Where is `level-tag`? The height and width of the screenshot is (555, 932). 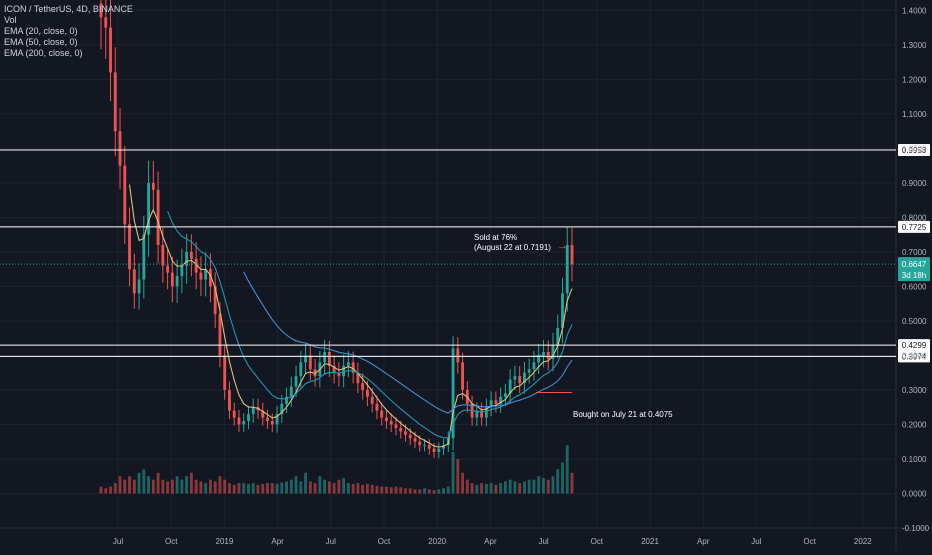 level-tag is located at coordinates (914, 356).